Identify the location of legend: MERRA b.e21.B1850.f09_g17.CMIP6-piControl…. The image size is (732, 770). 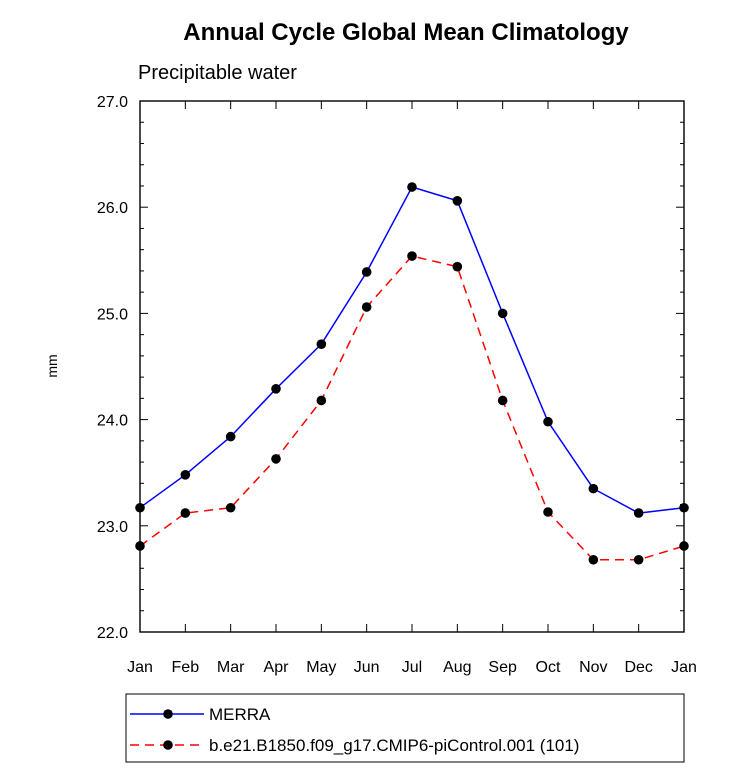
(354, 730).